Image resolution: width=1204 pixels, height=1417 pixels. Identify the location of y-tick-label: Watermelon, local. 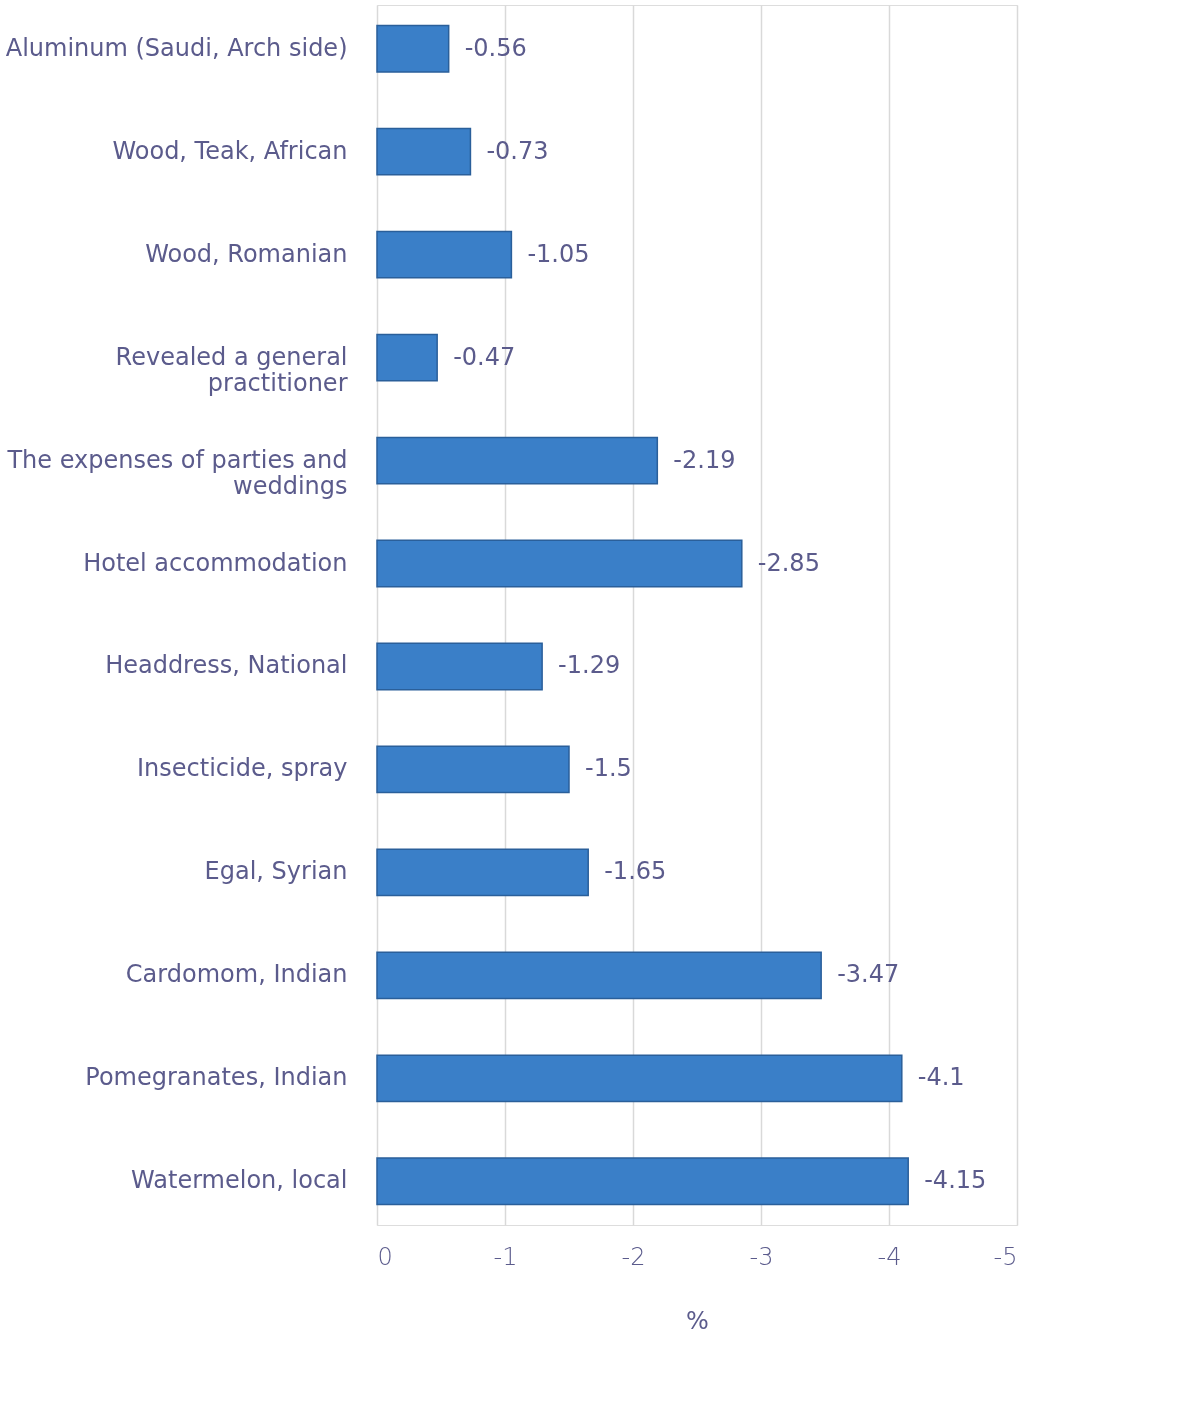
(239, 1180).